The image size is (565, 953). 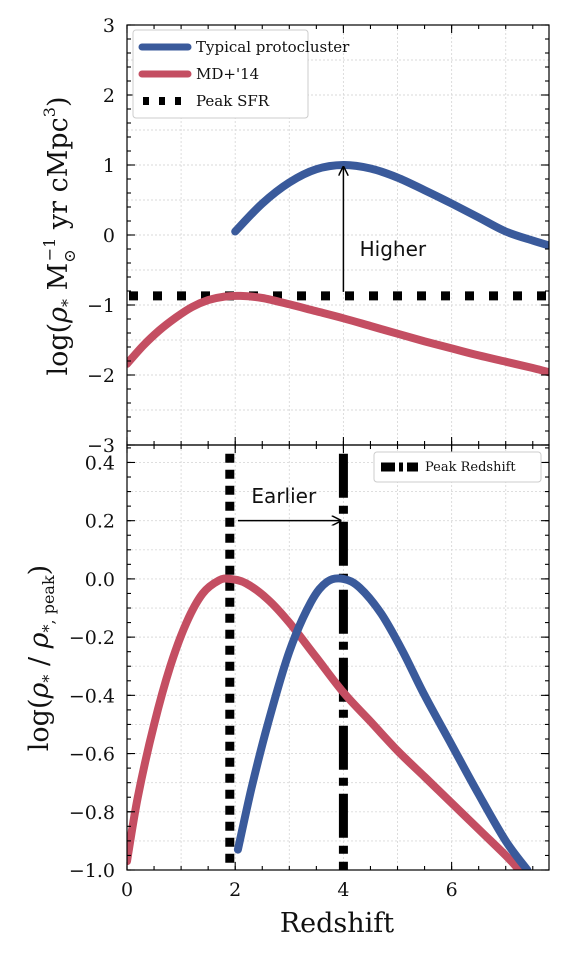 What do you see at coordinates (127, 890) in the screenshot?
I see `x-tick-label: 0` at bounding box center [127, 890].